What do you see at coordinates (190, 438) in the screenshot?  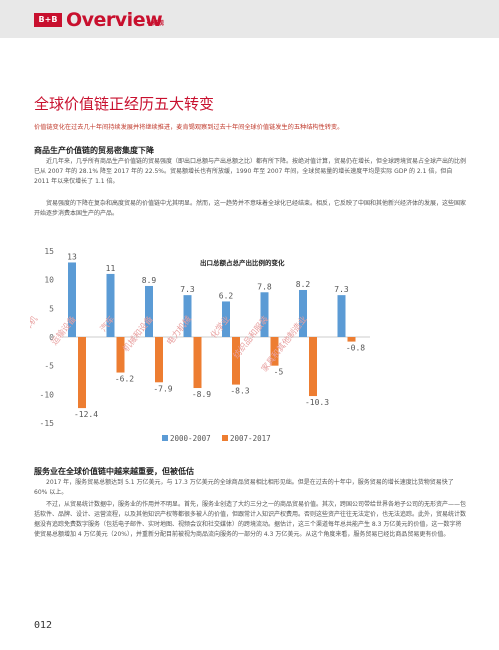 I see `legend-label: 2000-2007` at bounding box center [190, 438].